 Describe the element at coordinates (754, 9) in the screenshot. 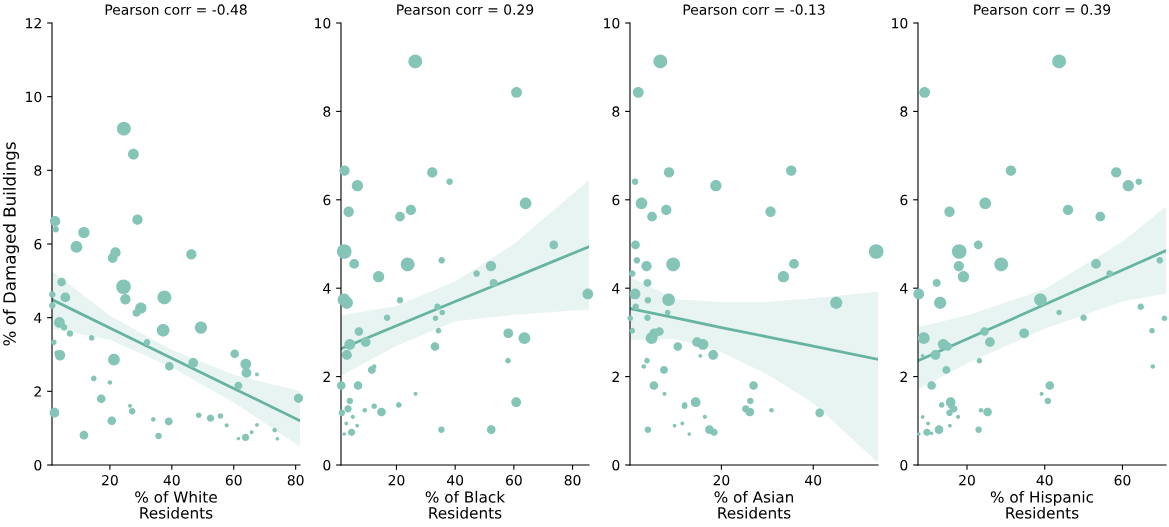

I see `chart-title: Pearson corr = -0.13` at that location.